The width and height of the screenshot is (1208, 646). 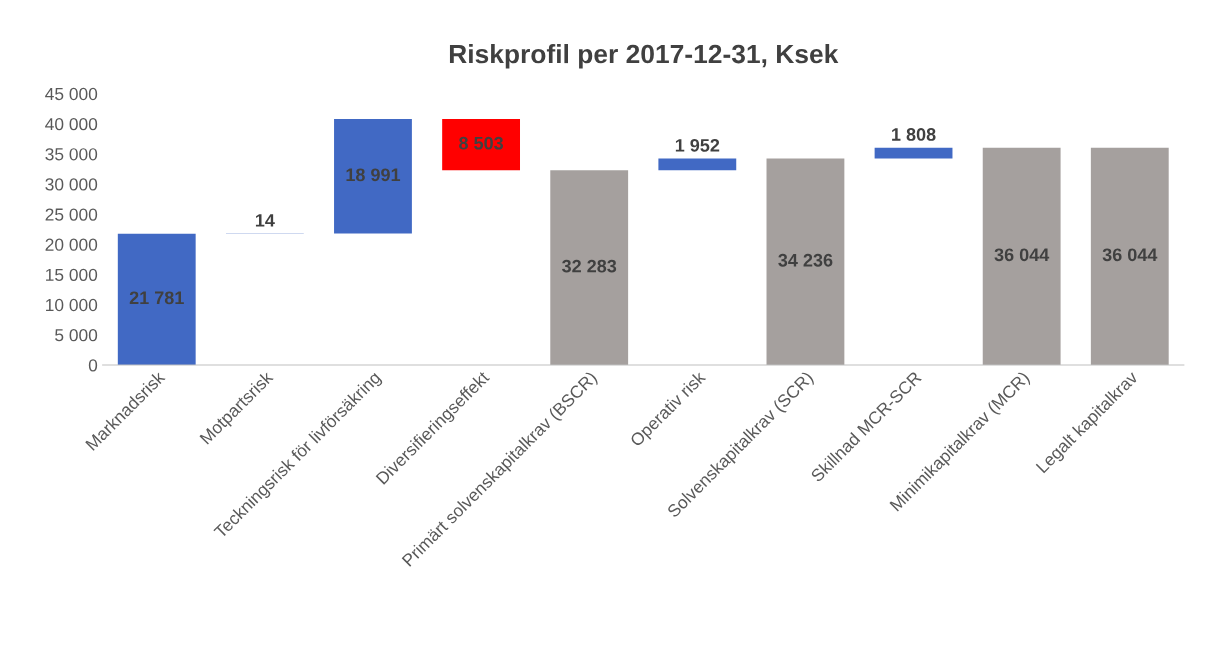 What do you see at coordinates (72, 275) in the screenshot?
I see `y-tick-label: 15 000` at bounding box center [72, 275].